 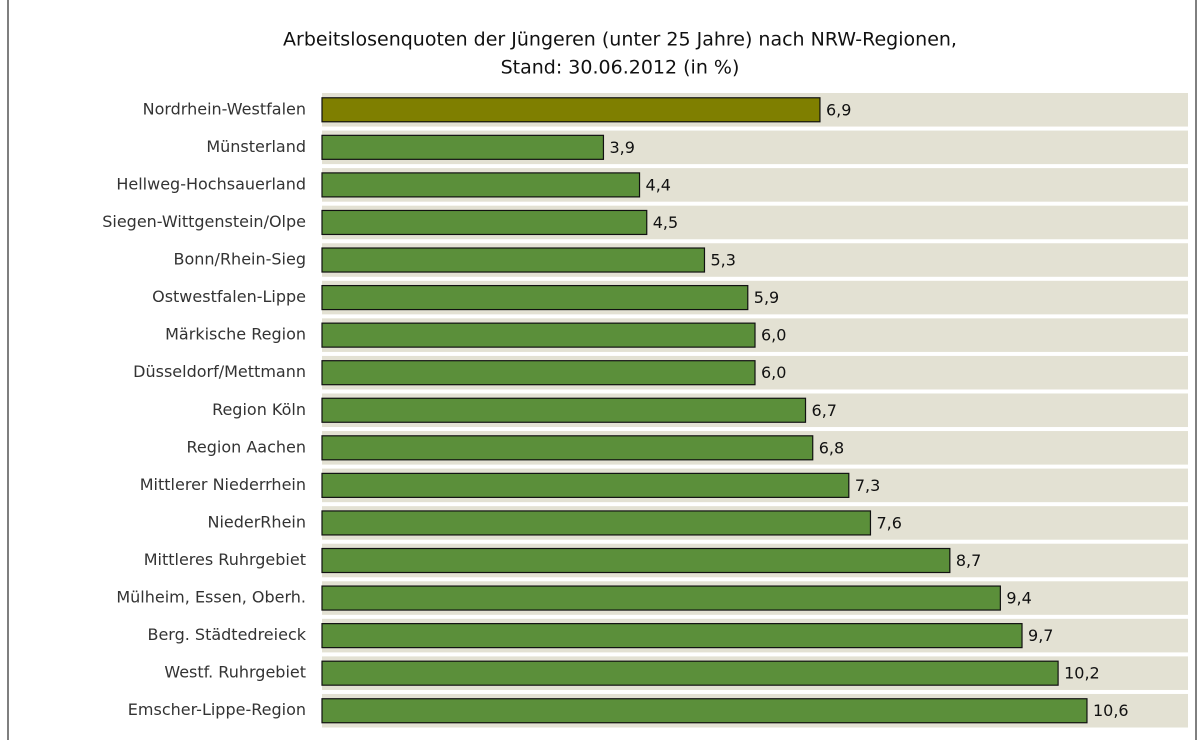 What do you see at coordinates (256, 146) in the screenshot?
I see `y-tick-label: Münsterland` at bounding box center [256, 146].